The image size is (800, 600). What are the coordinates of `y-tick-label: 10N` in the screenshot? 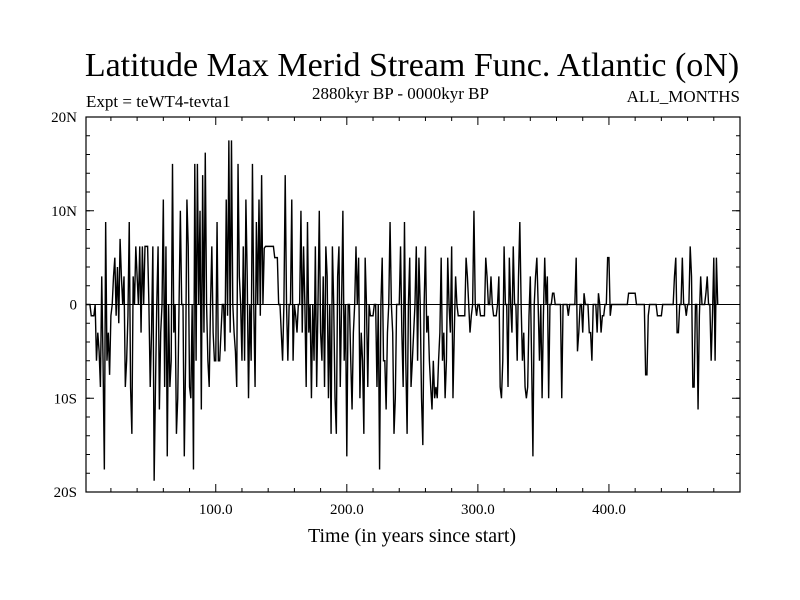 It's located at (64, 212).